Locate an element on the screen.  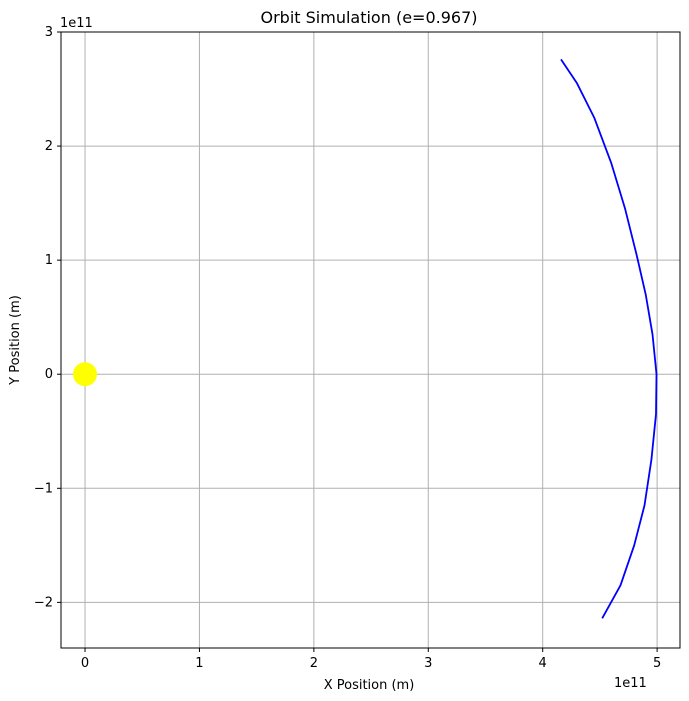
x-tick-label: 2 is located at coordinates (314, 663).